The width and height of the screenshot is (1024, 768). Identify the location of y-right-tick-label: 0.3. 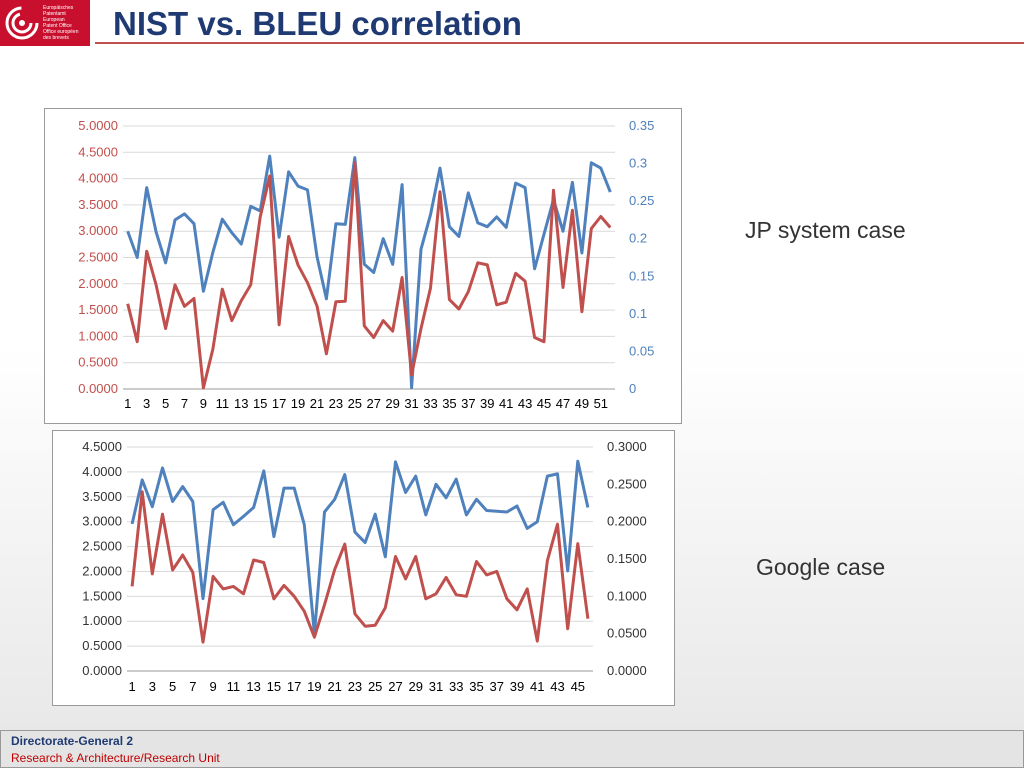
(638, 163).